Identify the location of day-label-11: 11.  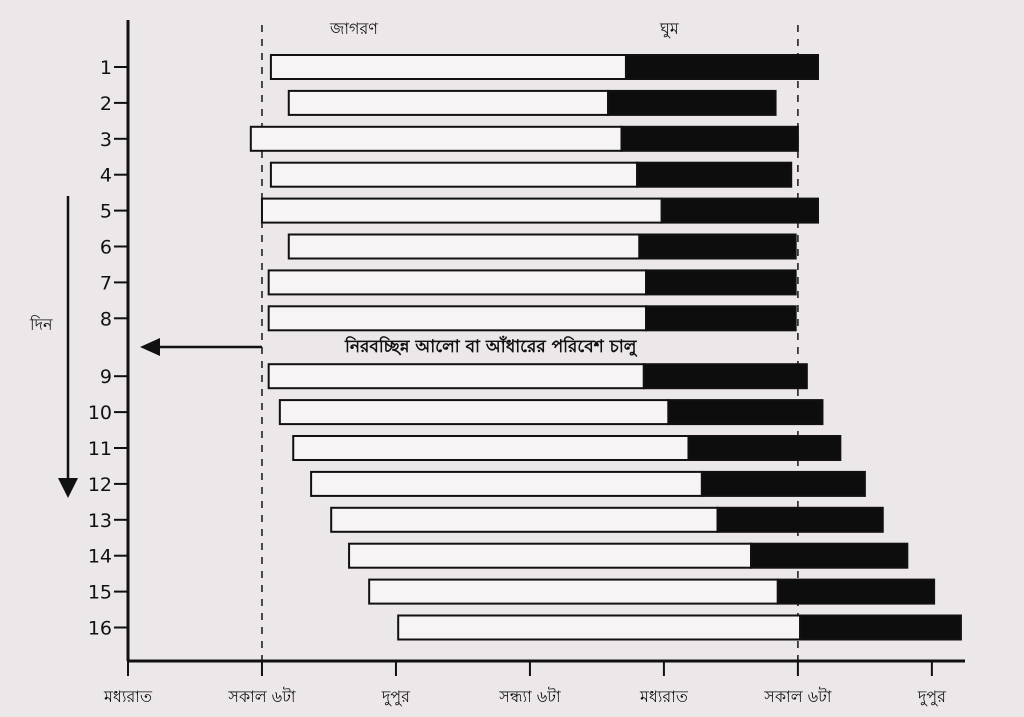
(100, 449).